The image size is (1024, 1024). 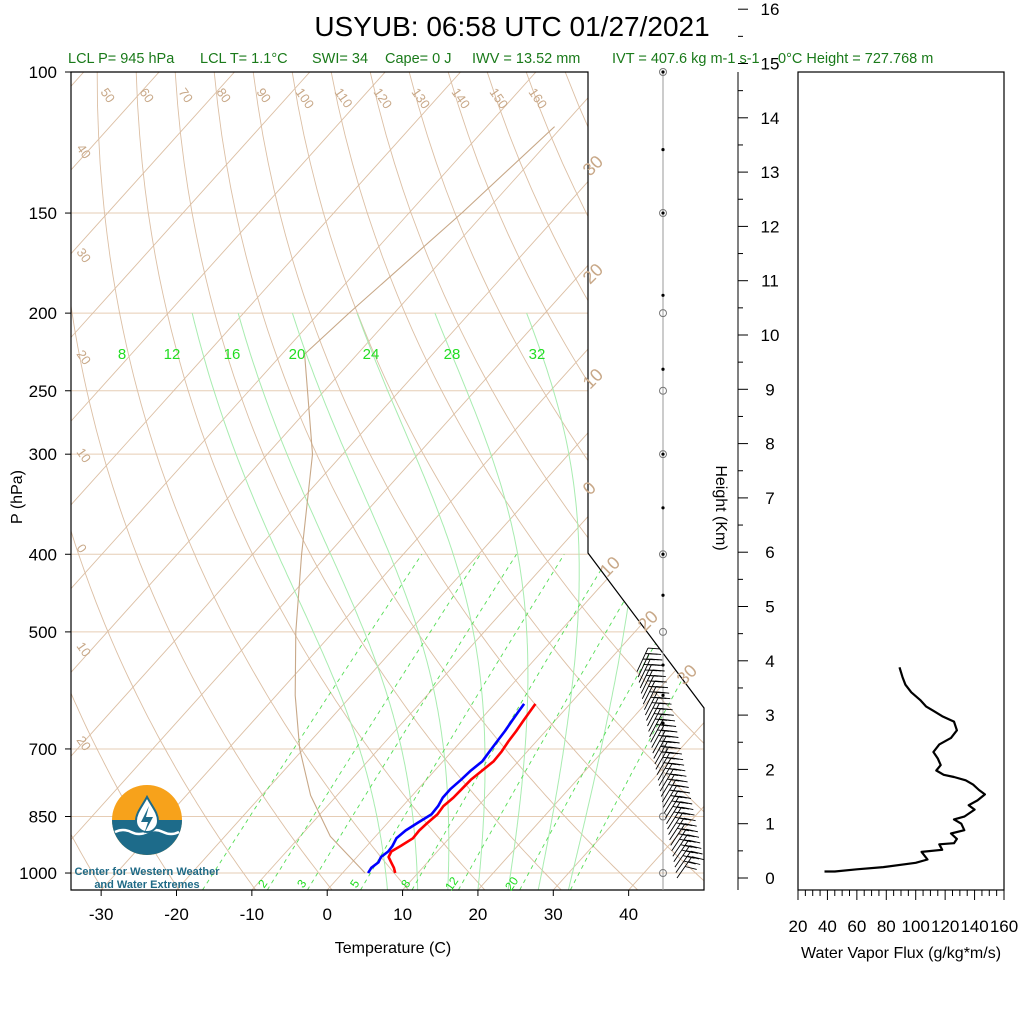 What do you see at coordinates (147, 837) in the screenshot?
I see `logo-water-half` at bounding box center [147, 837].